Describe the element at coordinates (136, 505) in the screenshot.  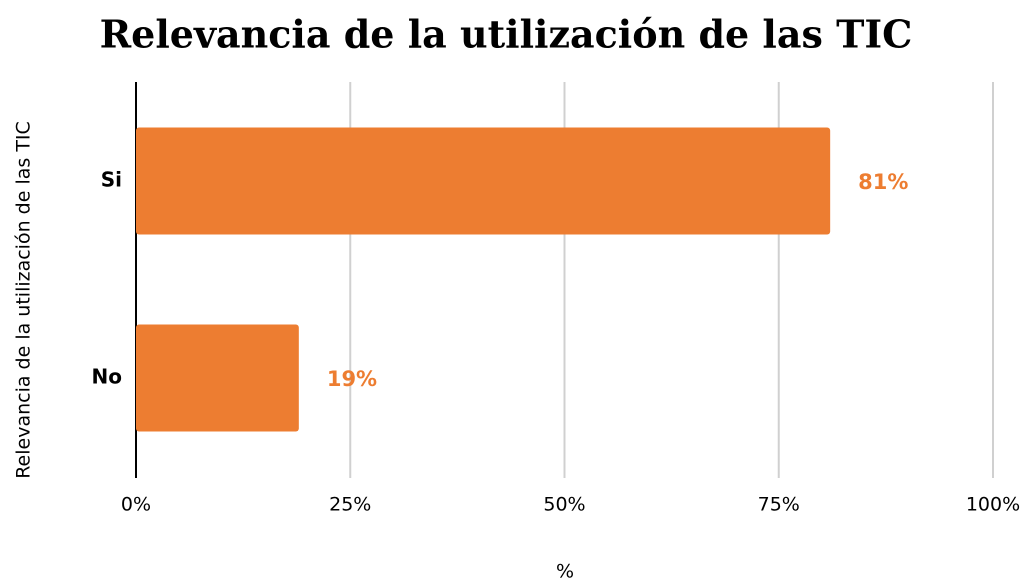
I see `x-tick-label: 0%` at that location.